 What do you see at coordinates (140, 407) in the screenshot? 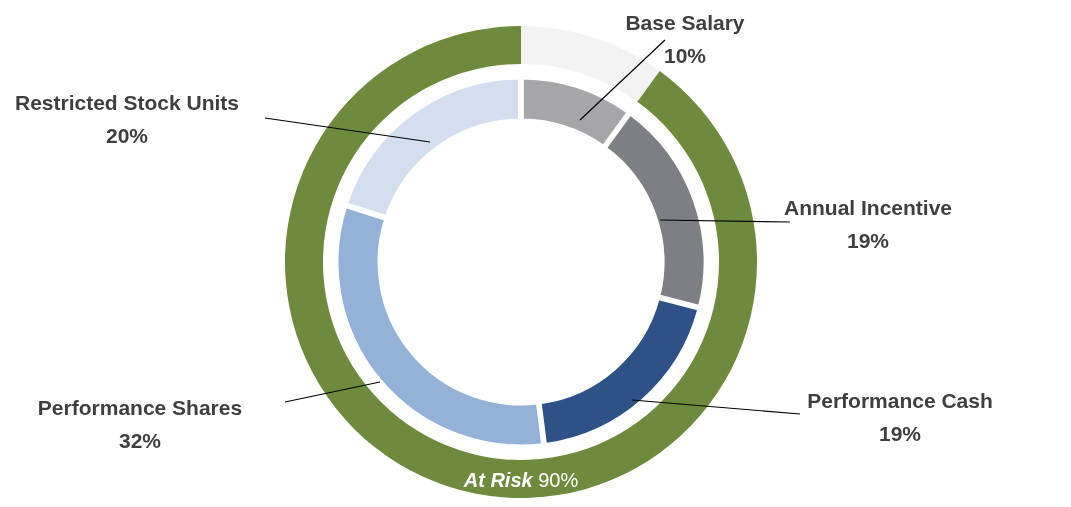
I see `slice-label: Performance Shares` at bounding box center [140, 407].